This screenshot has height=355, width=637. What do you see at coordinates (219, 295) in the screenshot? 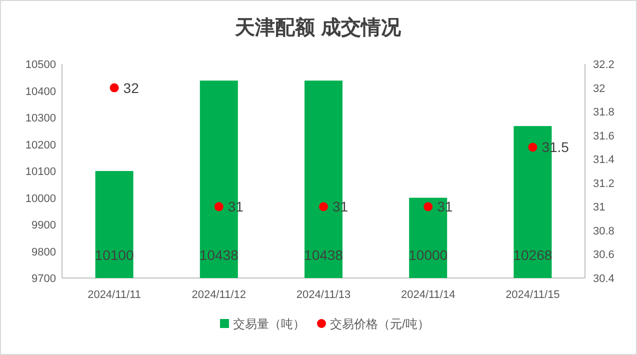
I see `x-tick-label: 2024/11/12` at bounding box center [219, 295].